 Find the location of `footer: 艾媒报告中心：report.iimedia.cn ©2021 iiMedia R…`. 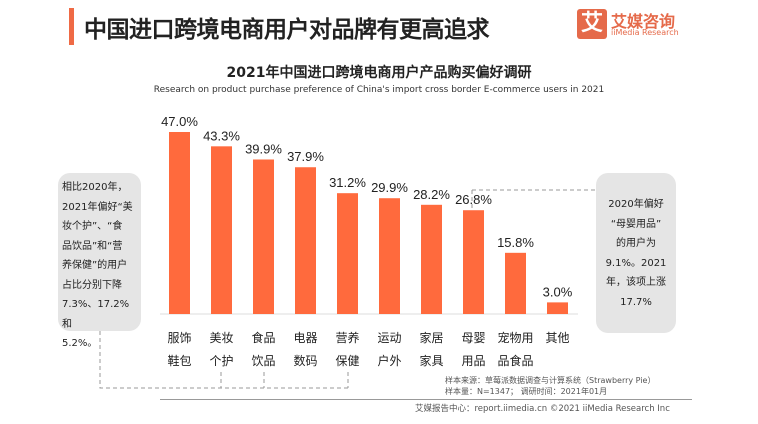

footer: 艾媒报告中心：report.iimedia.cn ©2021 iiMedia R… is located at coordinates (542, 409).